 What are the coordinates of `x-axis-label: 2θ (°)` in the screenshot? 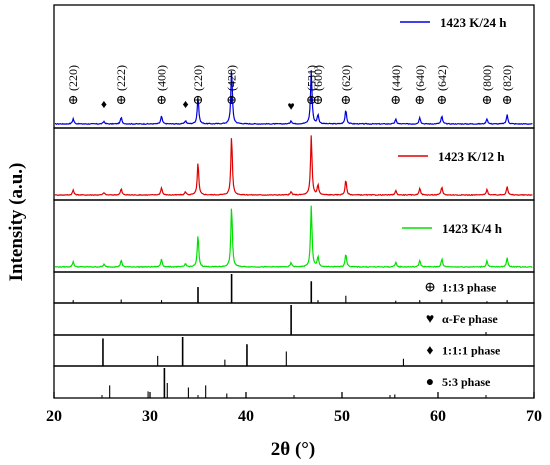 It's located at (293, 449).